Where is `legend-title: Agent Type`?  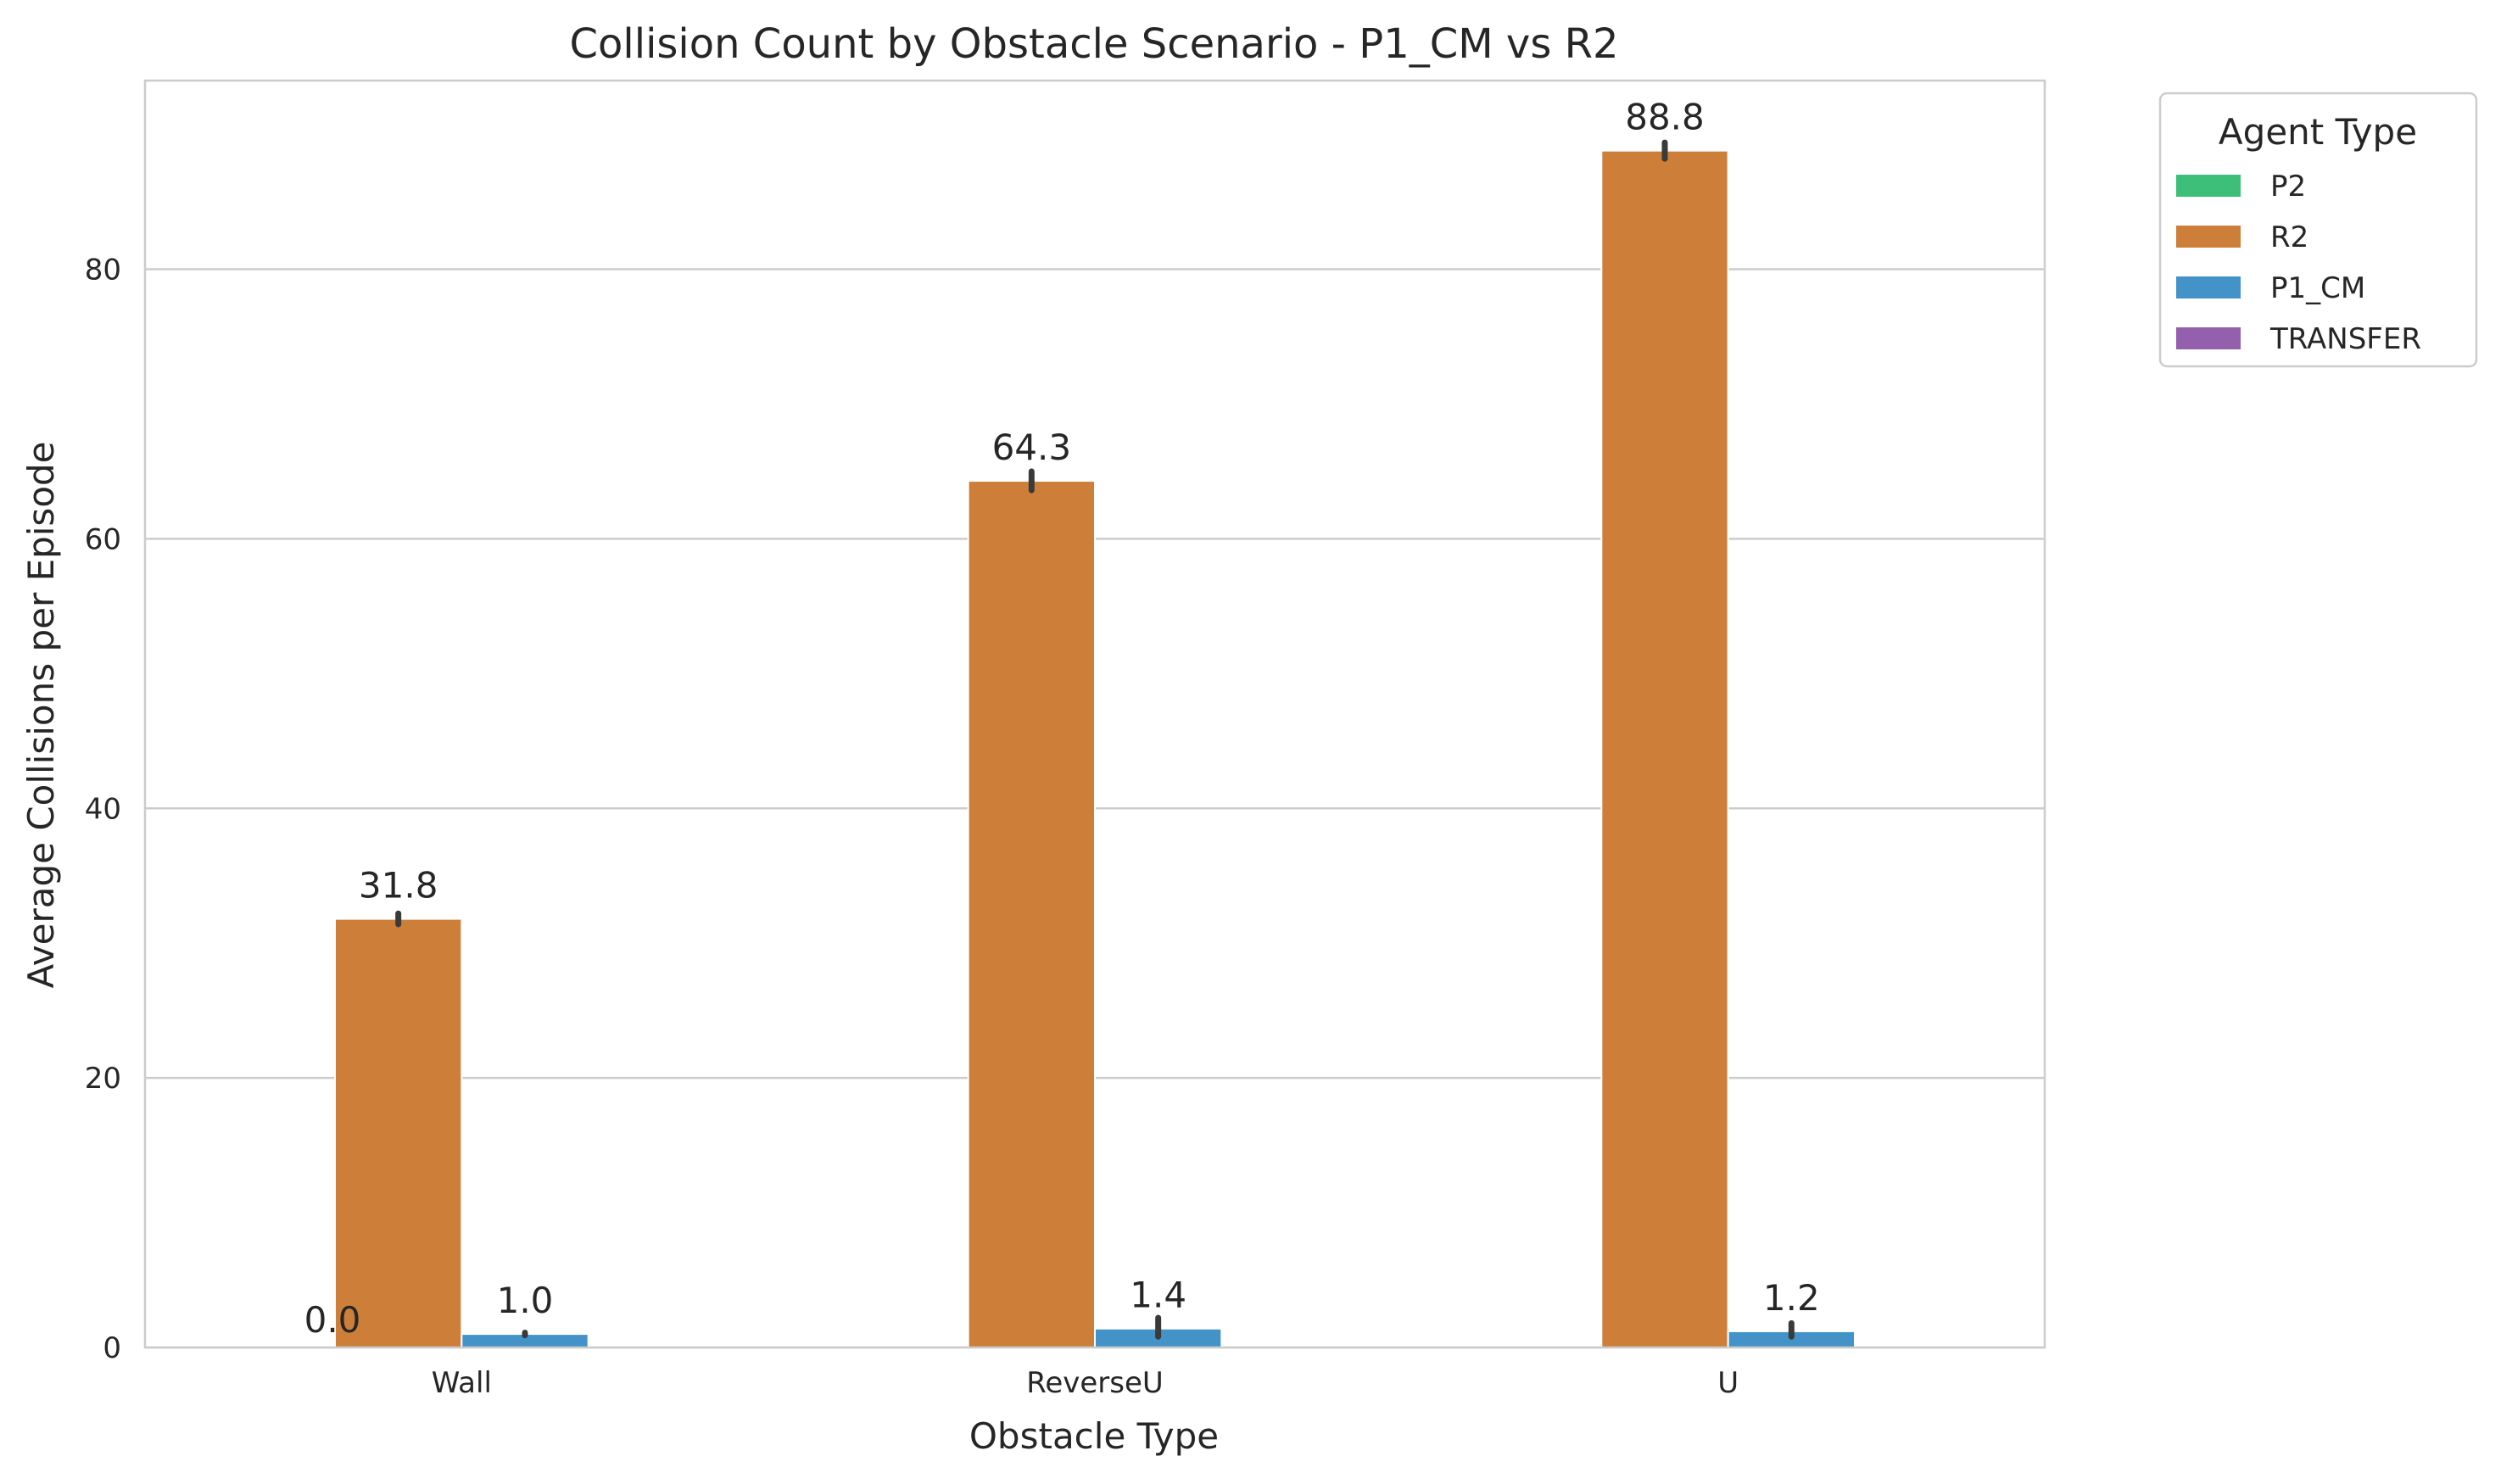
legend-title: Agent Type is located at coordinates (2318, 132).